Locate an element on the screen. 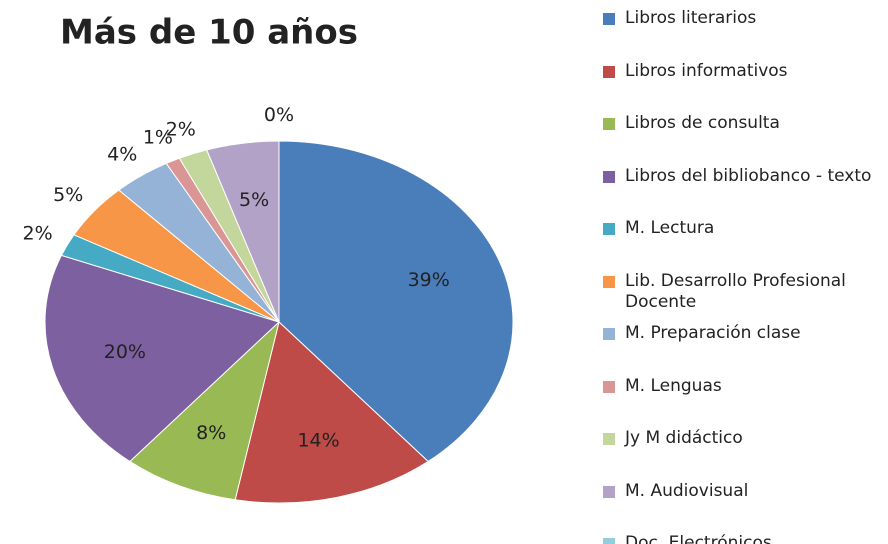 This screenshot has width=888, height=544. legend-item: Jy M didáctico is located at coordinates (738, 438).